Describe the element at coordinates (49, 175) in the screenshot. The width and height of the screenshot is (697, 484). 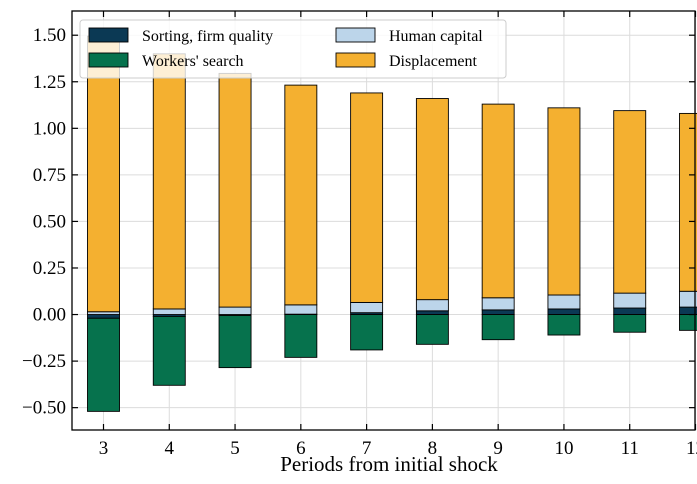
I see `y-tick-label: 0.75` at that location.